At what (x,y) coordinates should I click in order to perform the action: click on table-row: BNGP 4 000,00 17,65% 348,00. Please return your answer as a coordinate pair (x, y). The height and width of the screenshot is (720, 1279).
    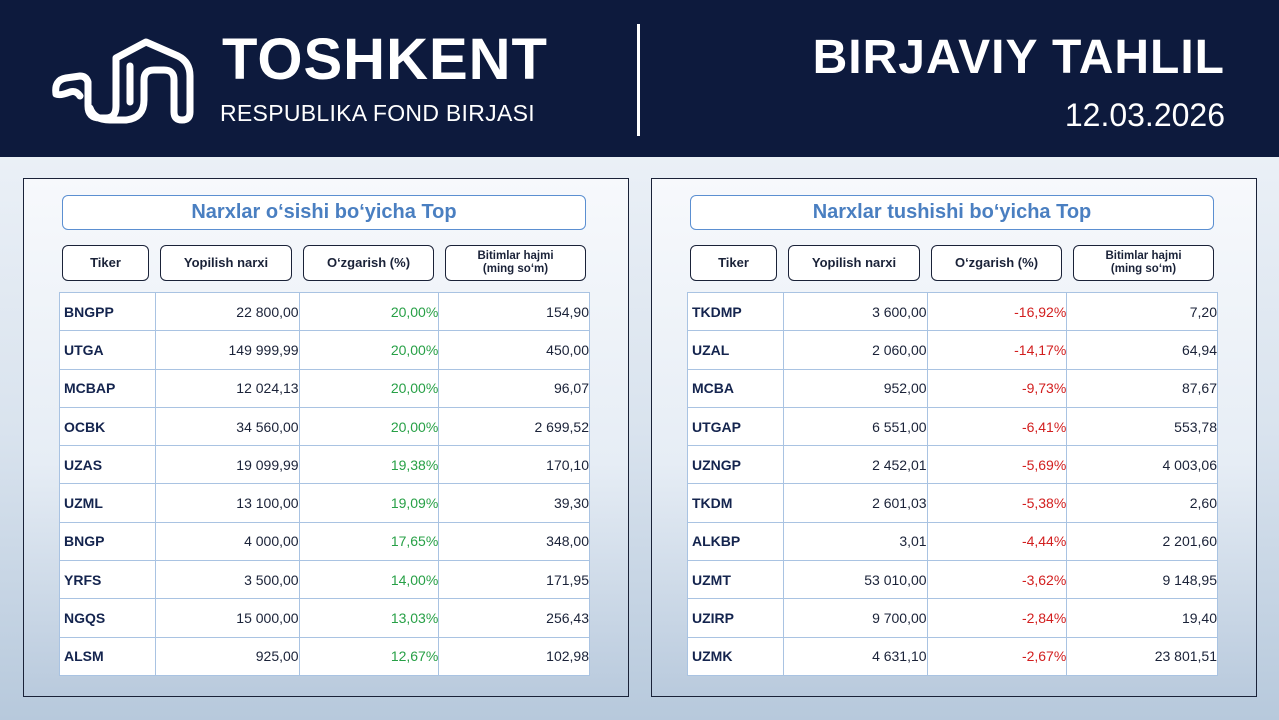
    Looking at the image, I should click on (324, 541).